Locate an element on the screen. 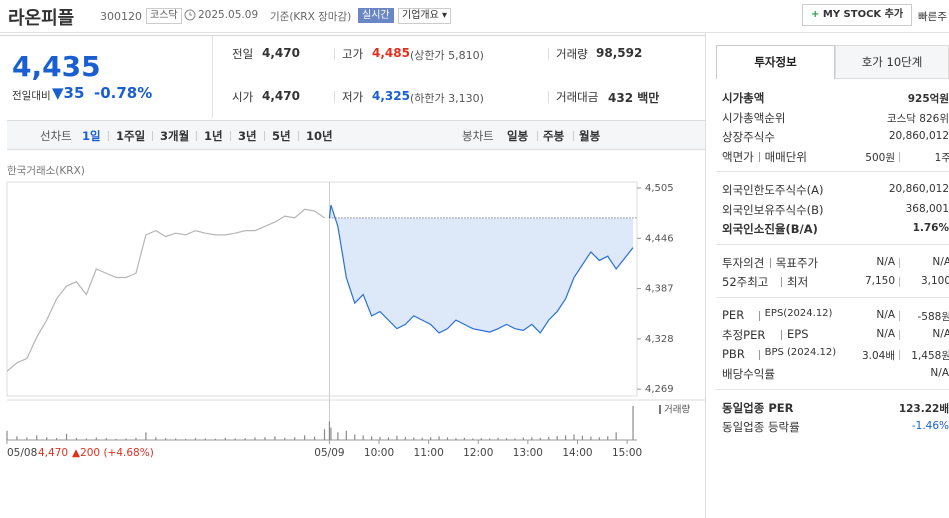 The image size is (949, 518). candle-tab: 월봉 is located at coordinates (590, 136).